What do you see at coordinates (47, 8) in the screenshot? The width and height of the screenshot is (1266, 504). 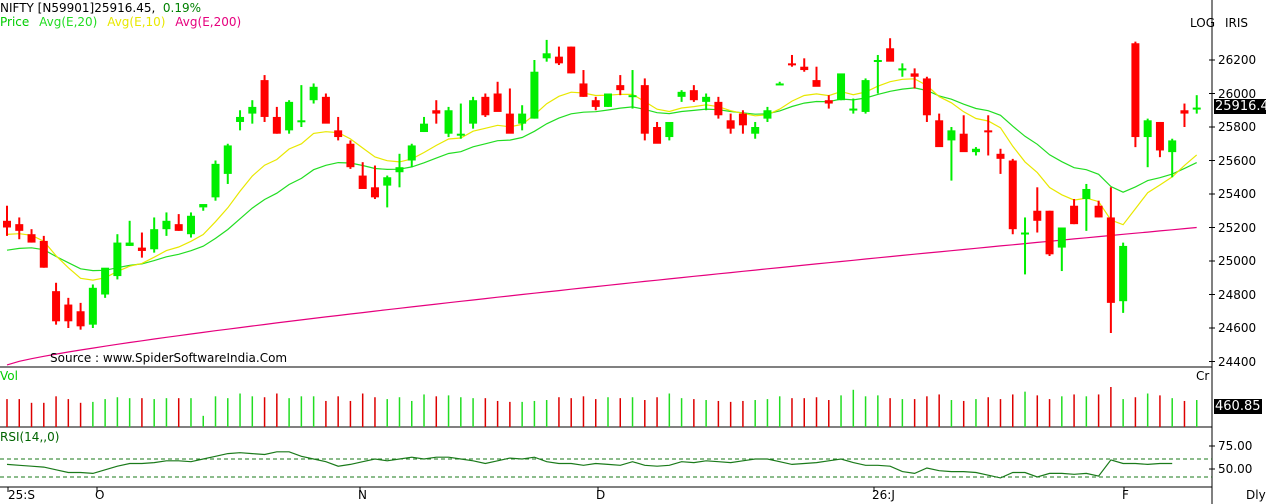 I see `symbol-label: NIFTY [N59901]` at bounding box center [47, 8].